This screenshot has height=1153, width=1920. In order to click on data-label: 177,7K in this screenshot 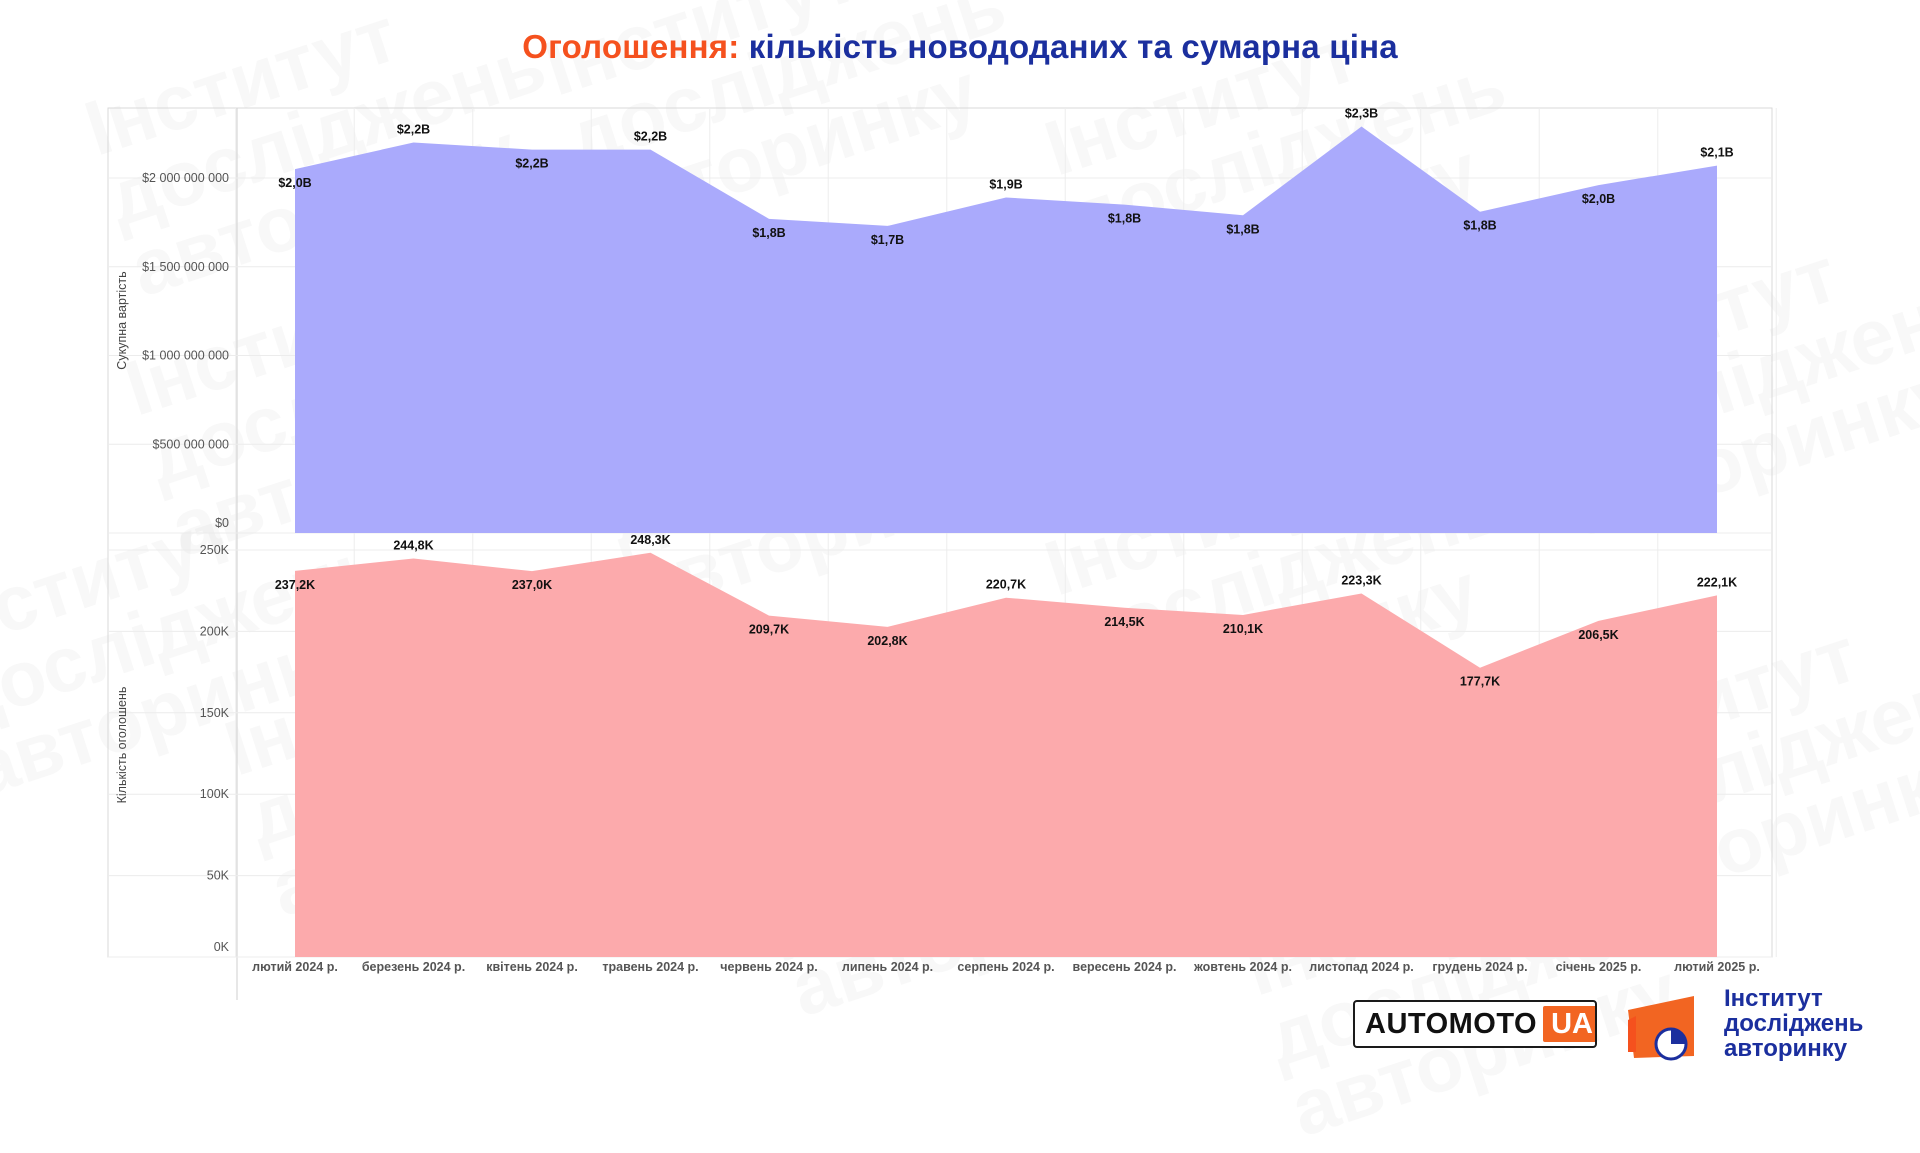, I will do `click(1480, 682)`.